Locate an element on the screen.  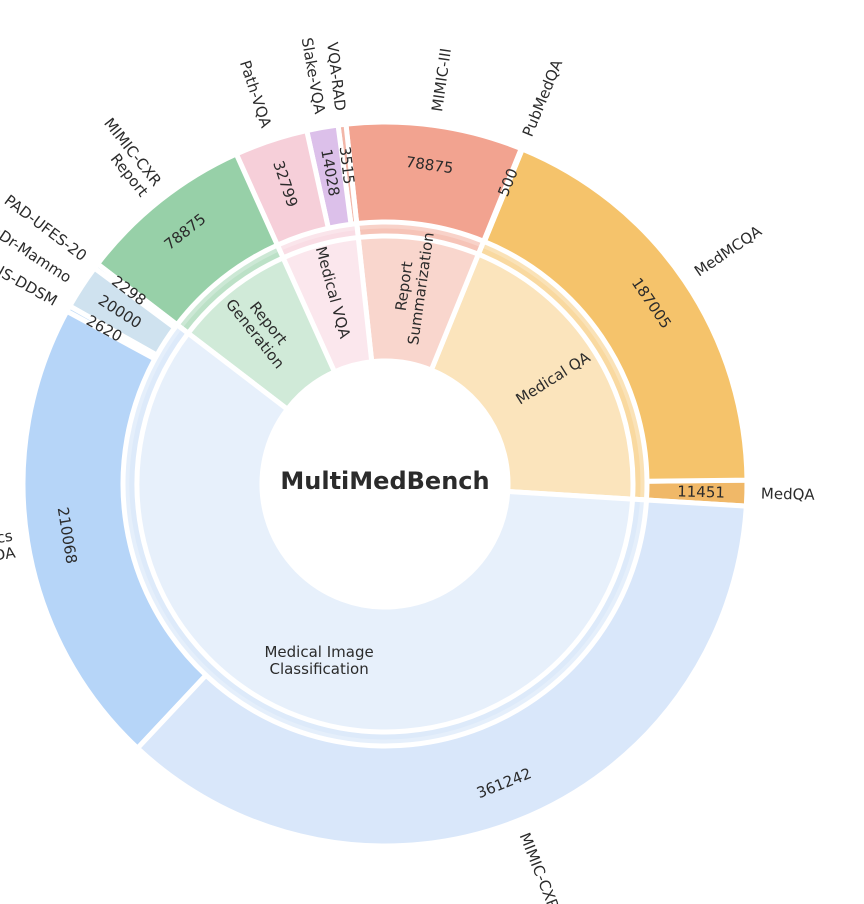
center-hole is located at coordinates (385, 484).